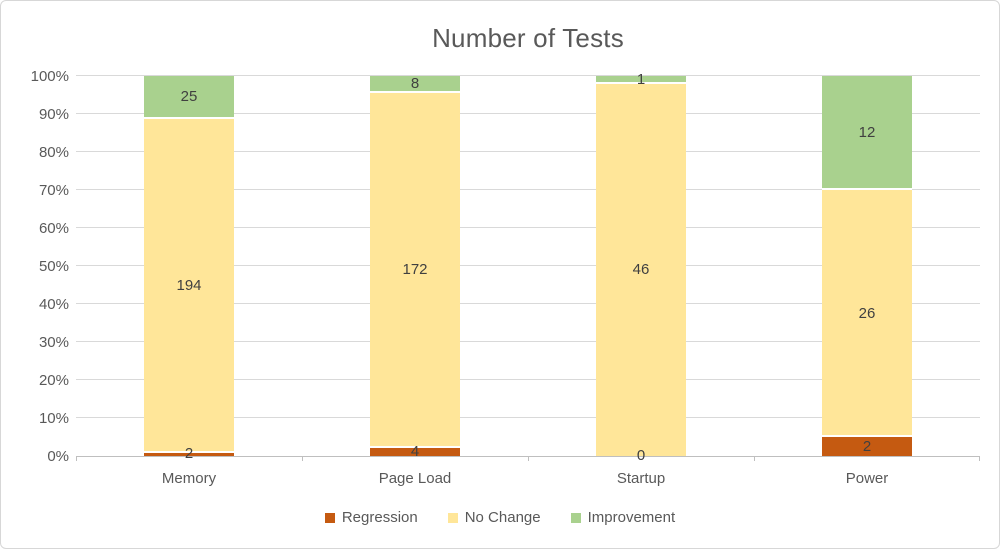 This screenshot has height=549, width=1000. Describe the element at coordinates (867, 478) in the screenshot. I see `x-axis-category-label: Power` at that location.